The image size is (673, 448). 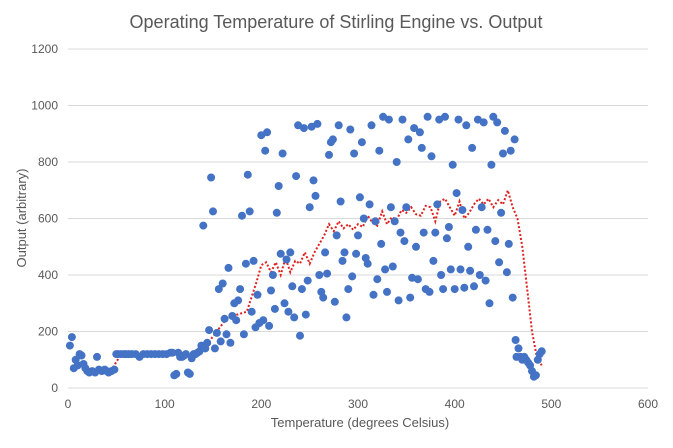 What do you see at coordinates (551, 404) in the screenshot?
I see `x-tick-label: 500` at bounding box center [551, 404].